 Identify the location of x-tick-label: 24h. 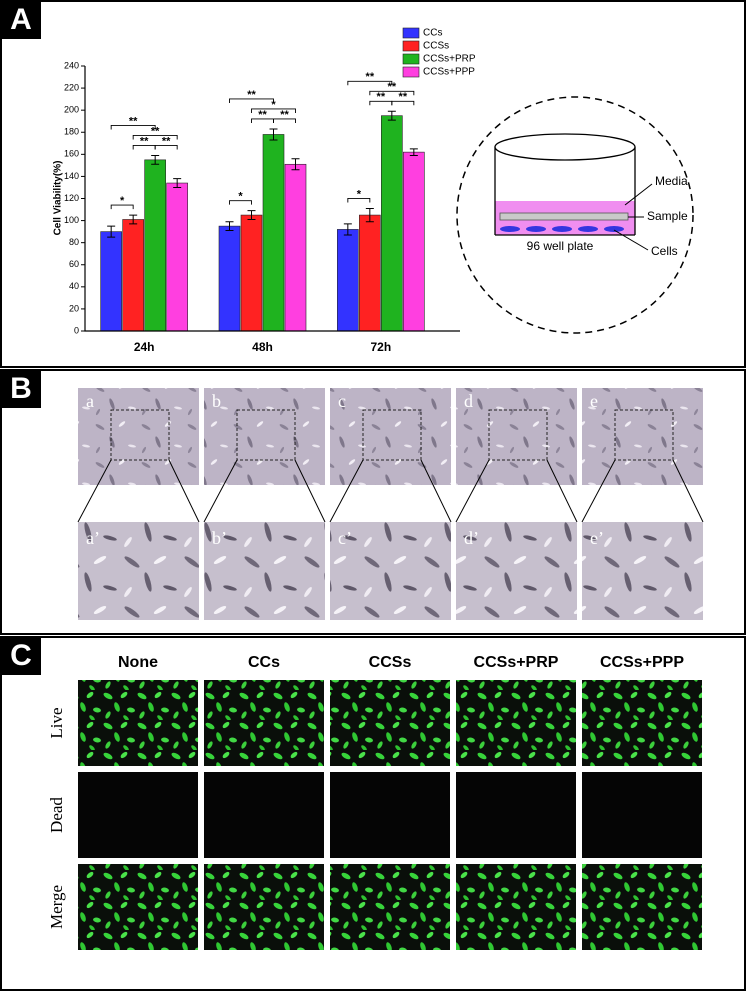
(144, 347).